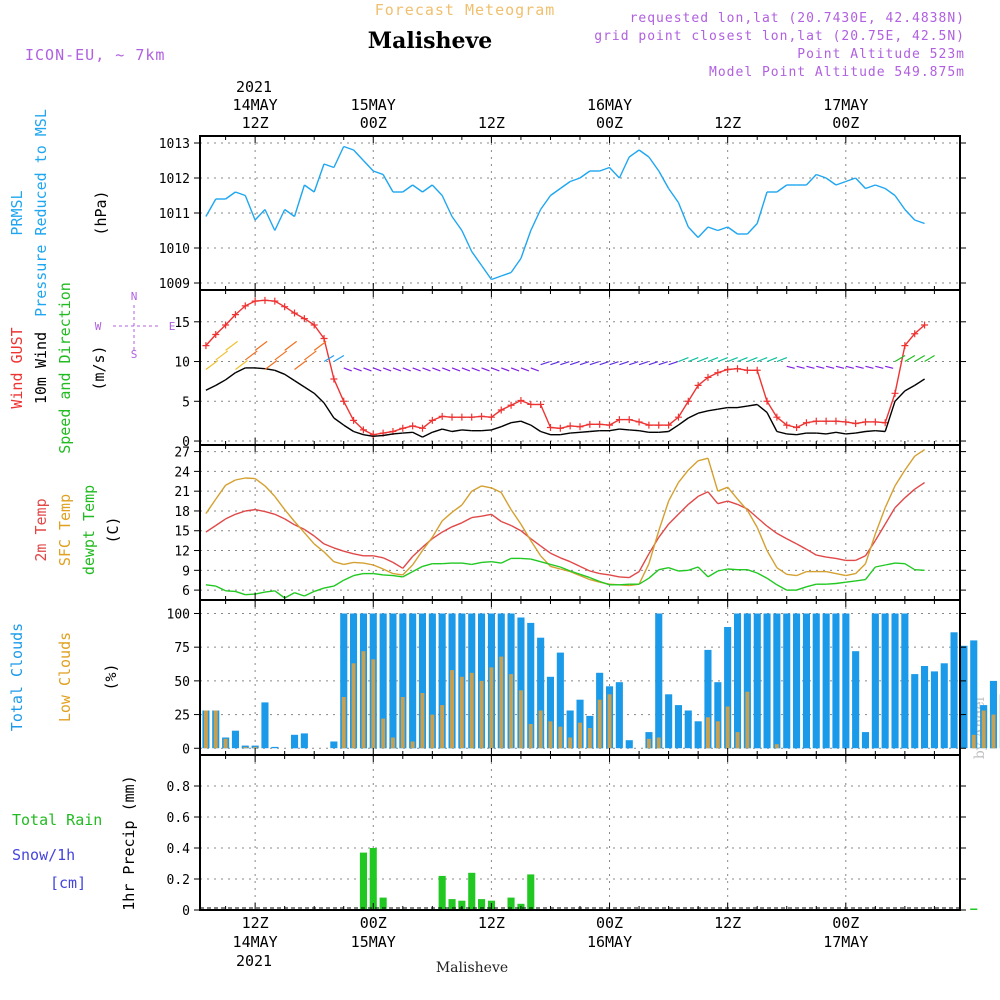 This screenshot has width=1000, height=1000. Describe the element at coordinates (182, 532) in the screenshot. I see `y-tick-label: 15` at that location.